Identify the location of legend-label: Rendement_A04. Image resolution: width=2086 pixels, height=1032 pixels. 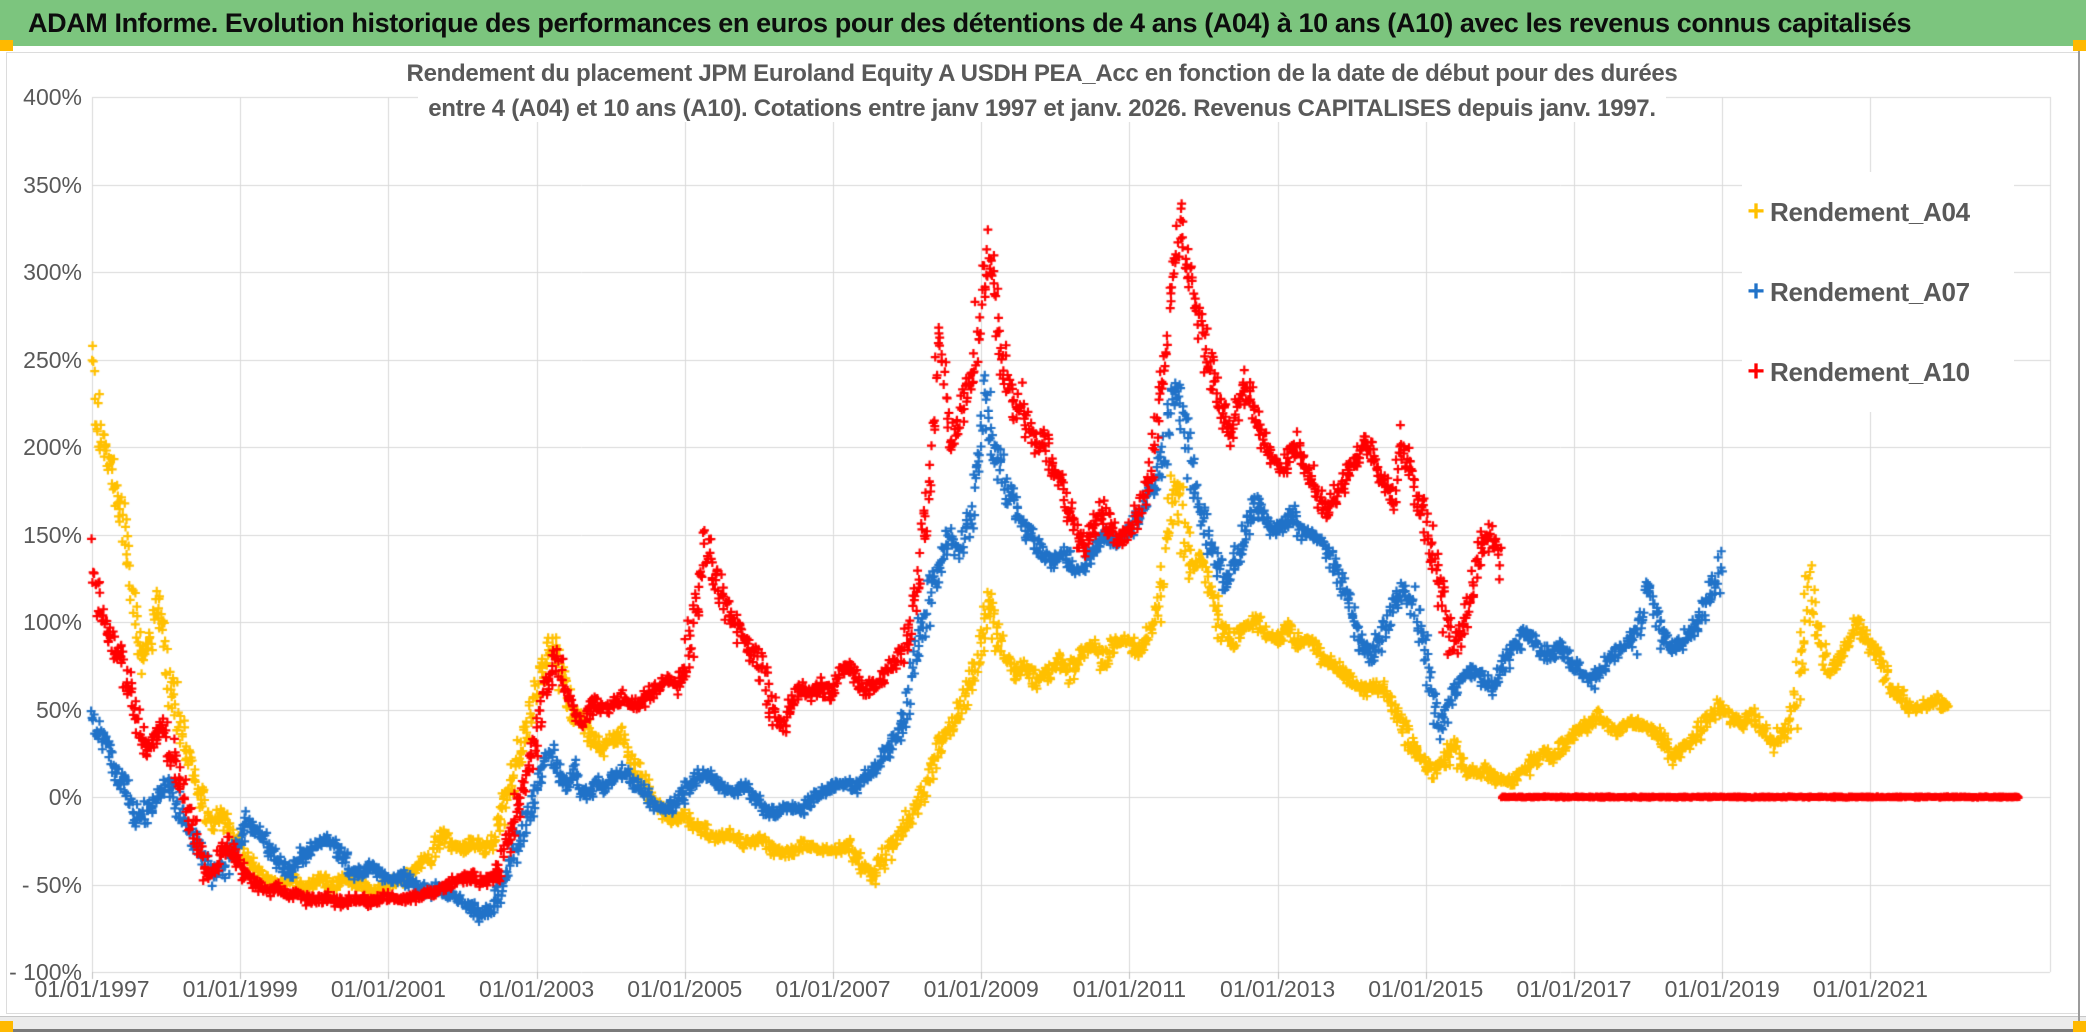
(1870, 211).